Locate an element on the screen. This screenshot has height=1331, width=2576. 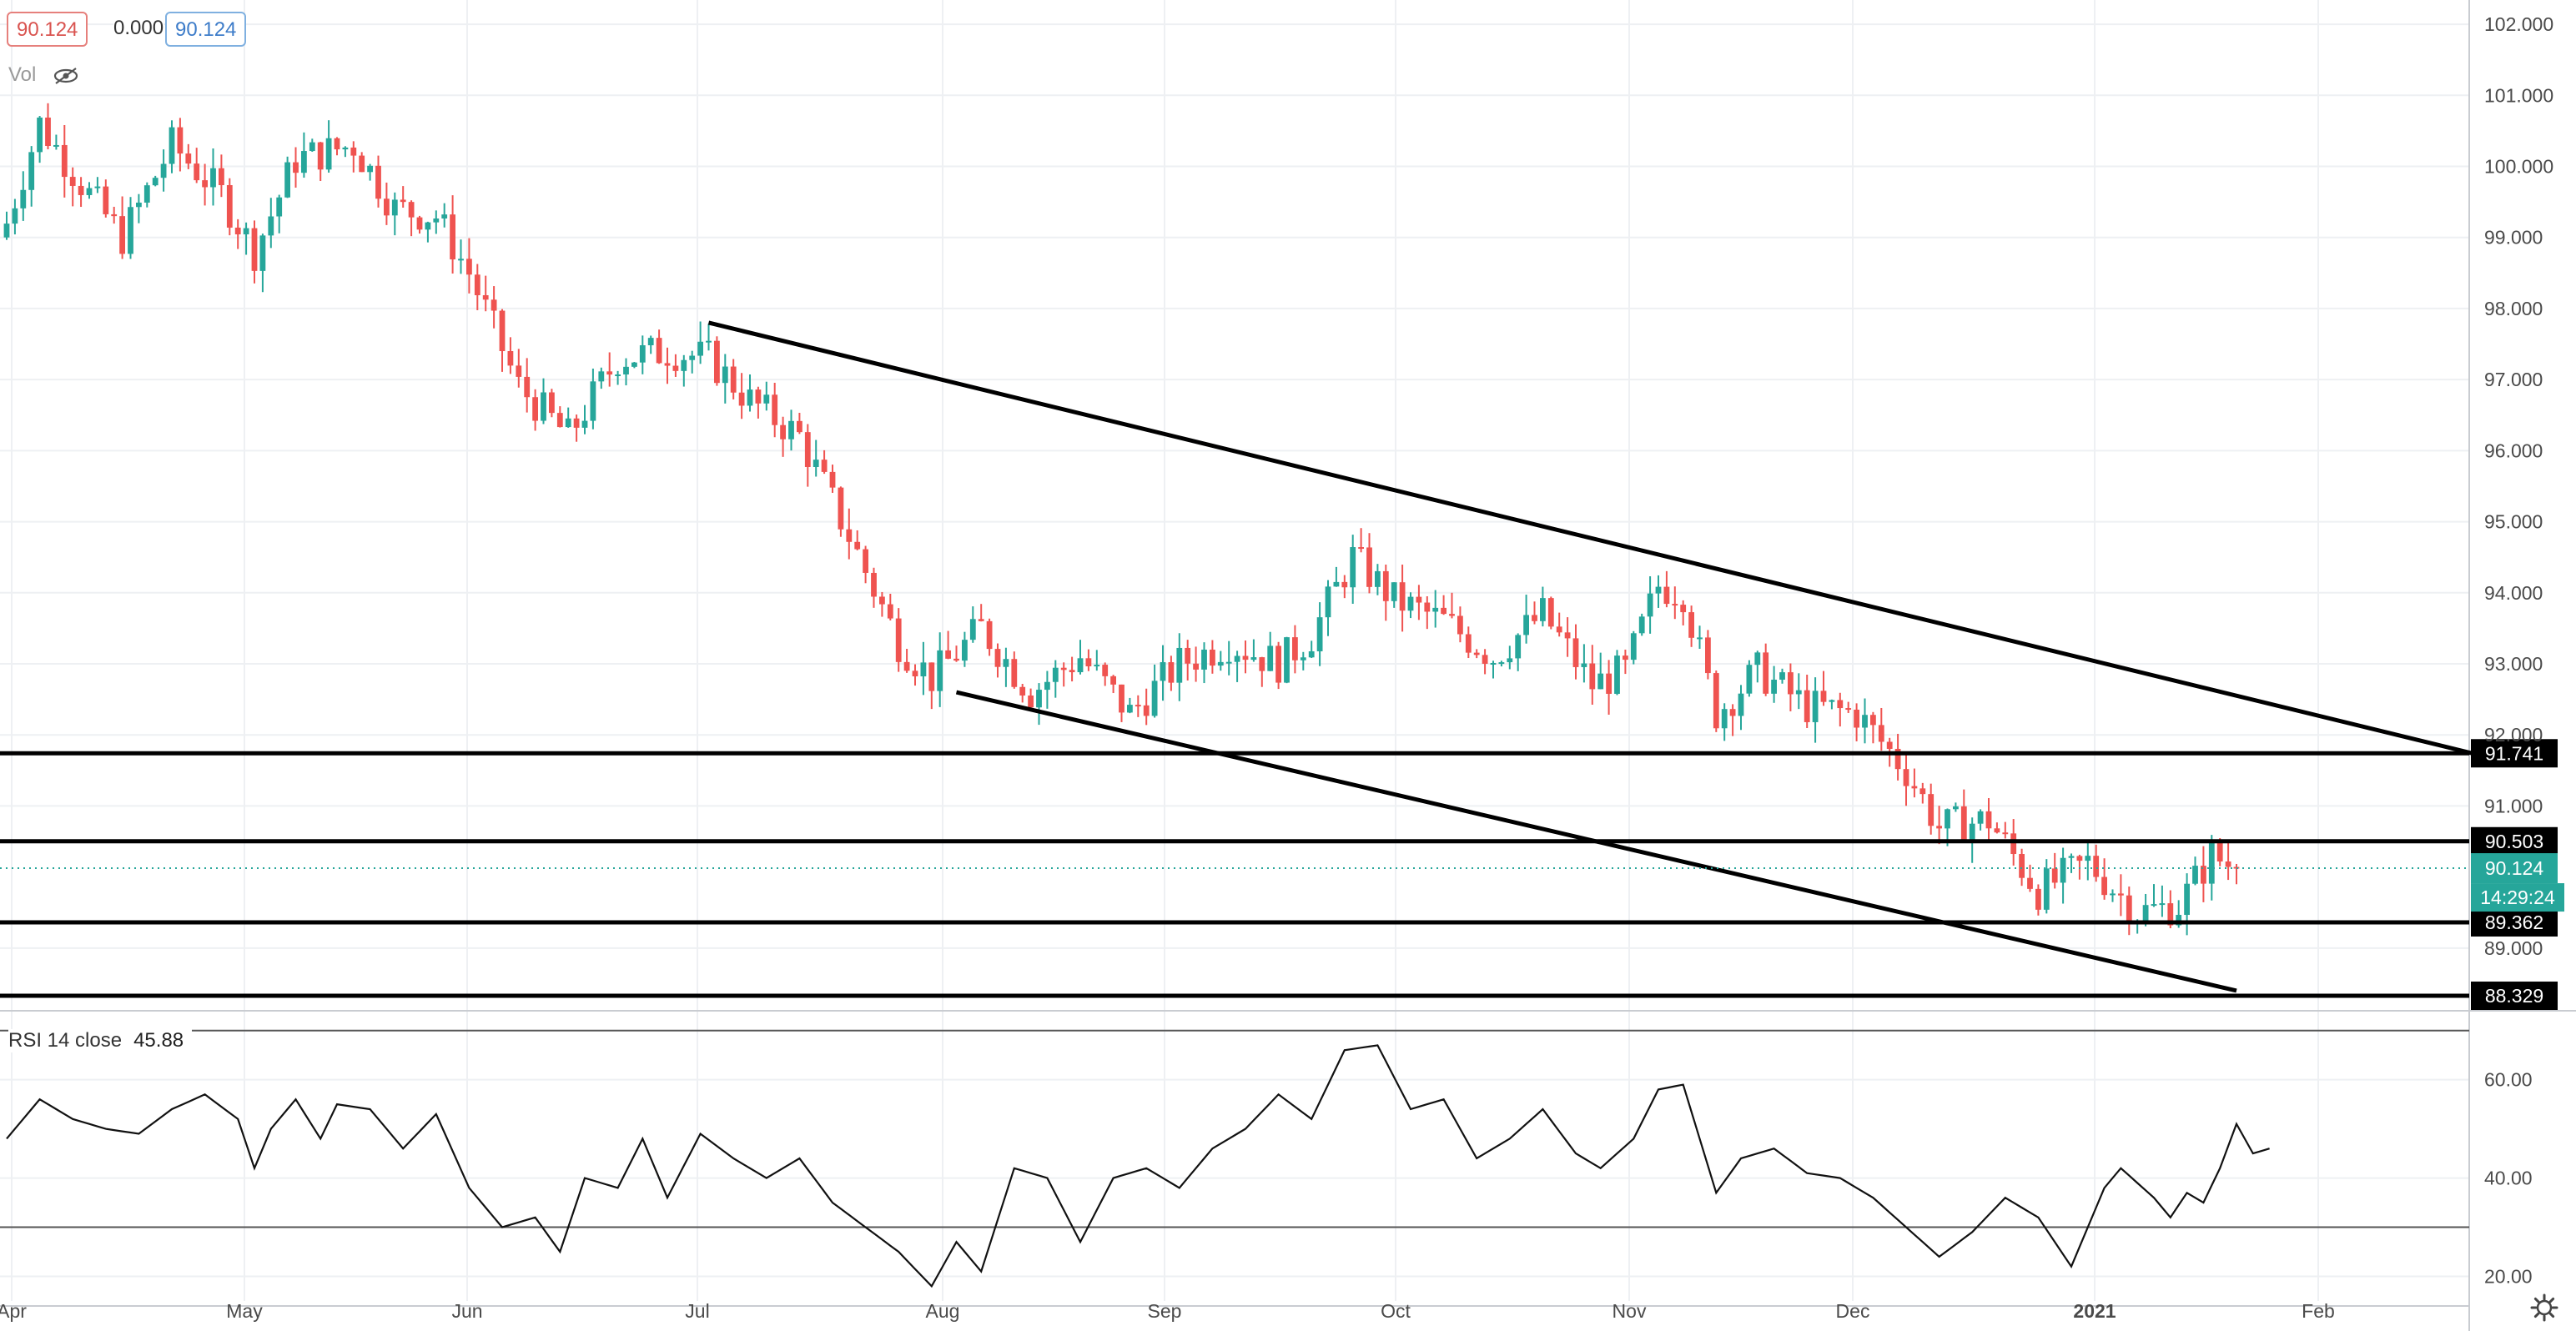
rsi-legend: RSI 14 close 45.88 is located at coordinates (100, 1040).